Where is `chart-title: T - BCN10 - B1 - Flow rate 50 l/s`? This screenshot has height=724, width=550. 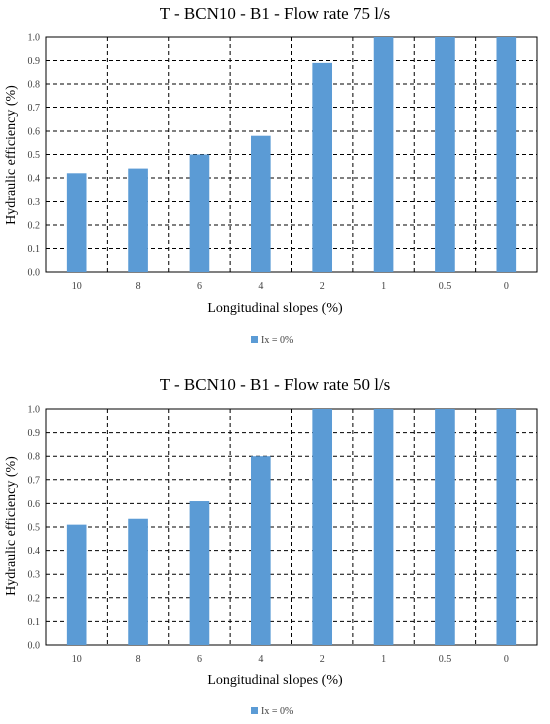 chart-title: T - BCN10 - B1 - Flow rate 50 l/s is located at coordinates (275, 384).